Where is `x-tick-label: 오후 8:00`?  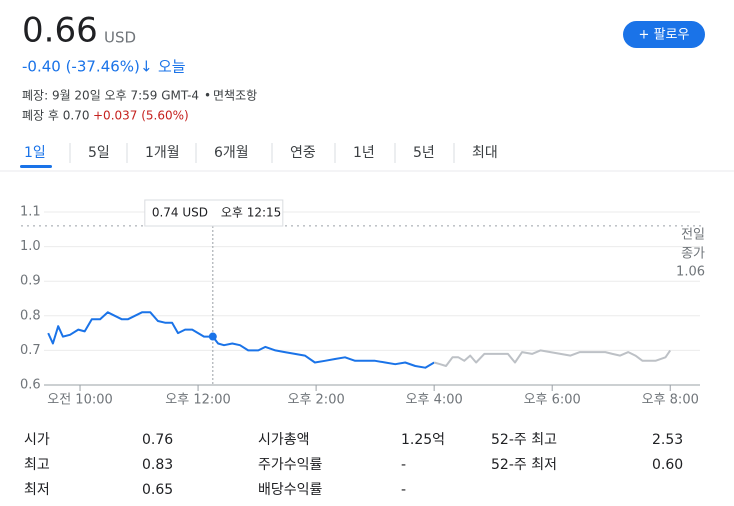 x-tick-label: 오후 8:00 is located at coordinates (670, 400).